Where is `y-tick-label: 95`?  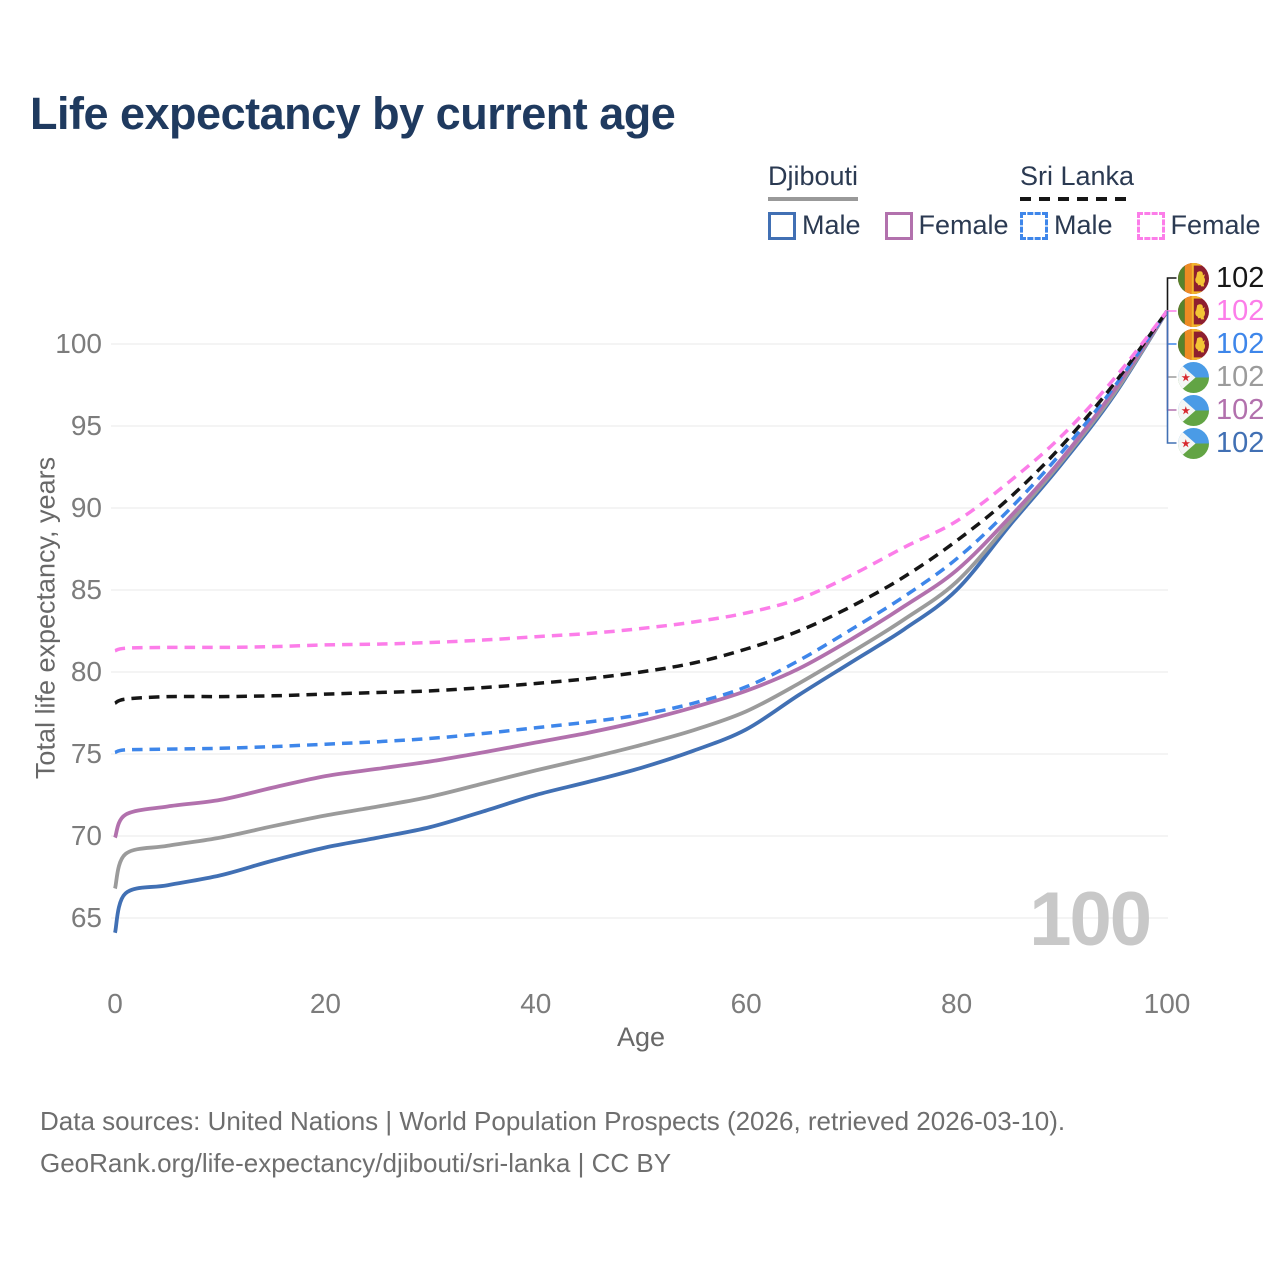 y-tick-label: 95 is located at coordinates (86, 425).